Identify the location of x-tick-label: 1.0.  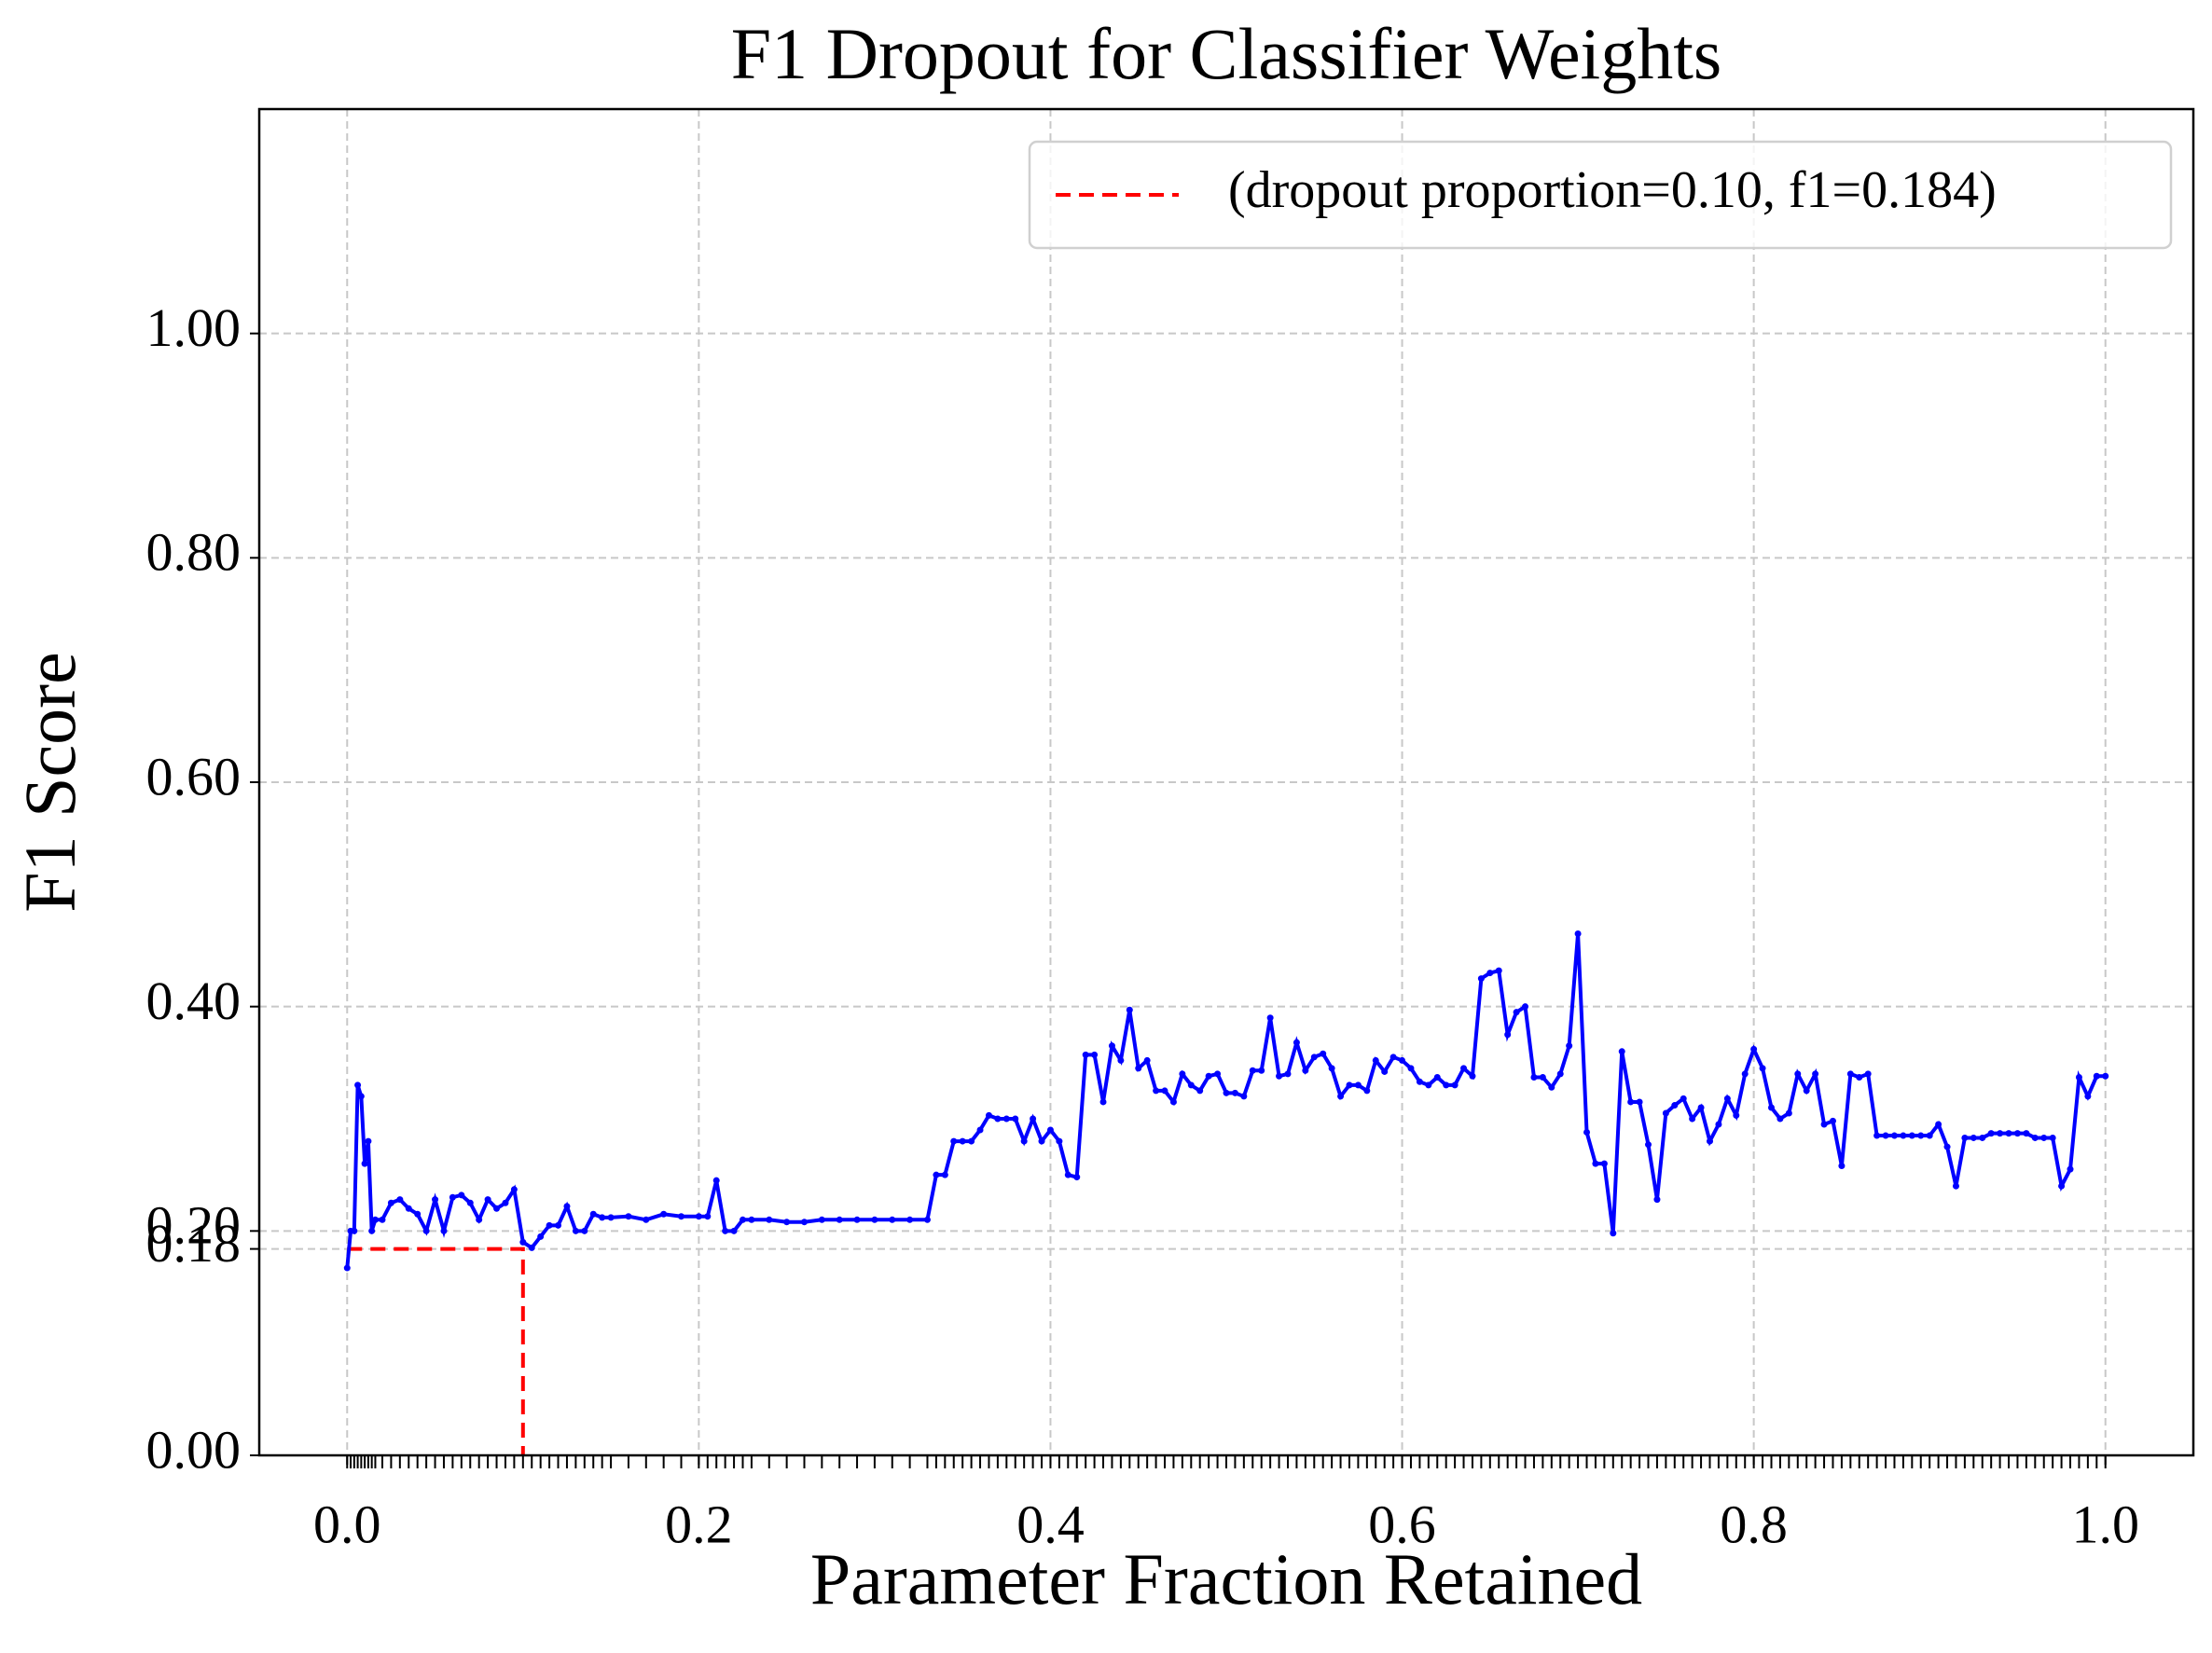
(2105, 1524).